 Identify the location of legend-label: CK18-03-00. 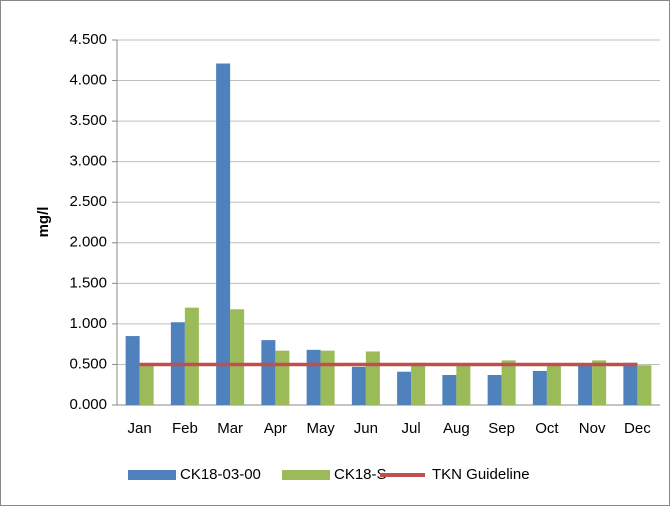
(220, 474).